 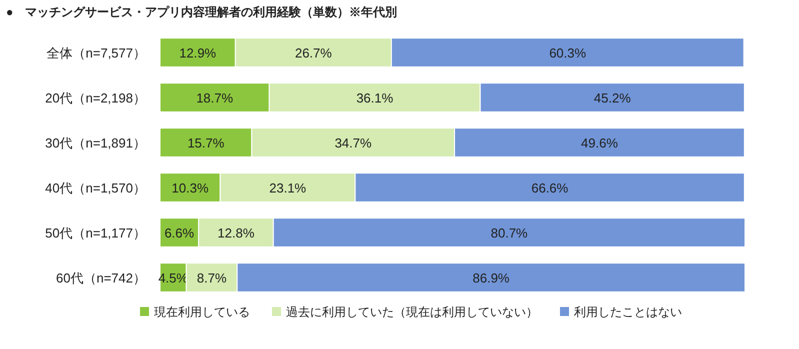 What do you see at coordinates (202, 312) in the screenshot?
I see `legend-label: 現在利用している` at bounding box center [202, 312].